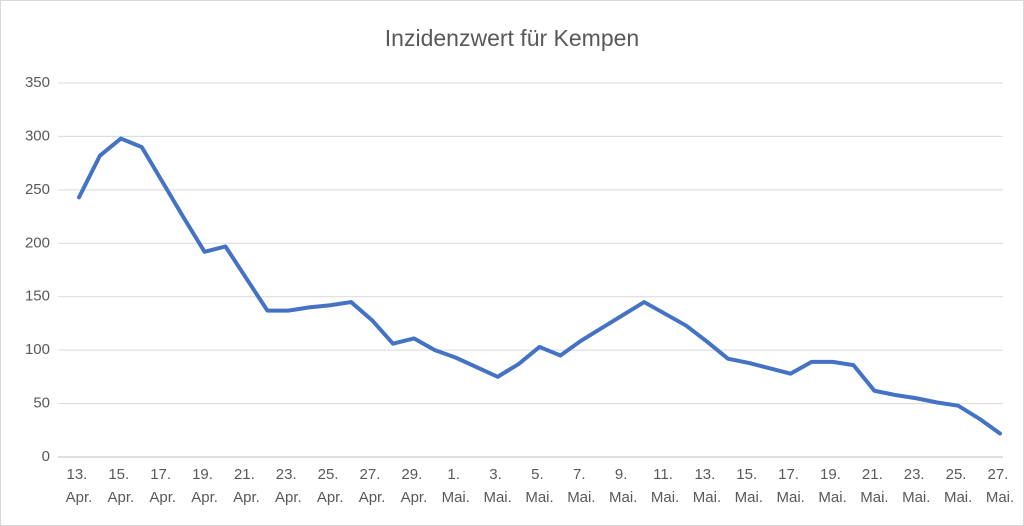 The width and height of the screenshot is (1024, 526). What do you see at coordinates (623, 486) in the screenshot?
I see `x-tick-label: 9. Mai.` at bounding box center [623, 486].